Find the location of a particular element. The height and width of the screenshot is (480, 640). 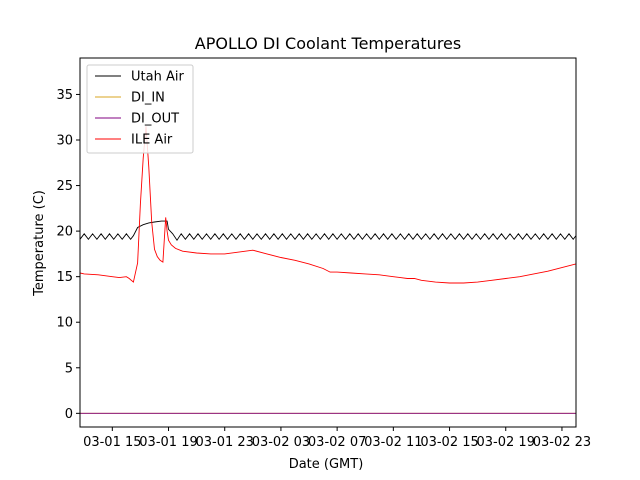

series-line-utah-air is located at coordinates (328, 231).